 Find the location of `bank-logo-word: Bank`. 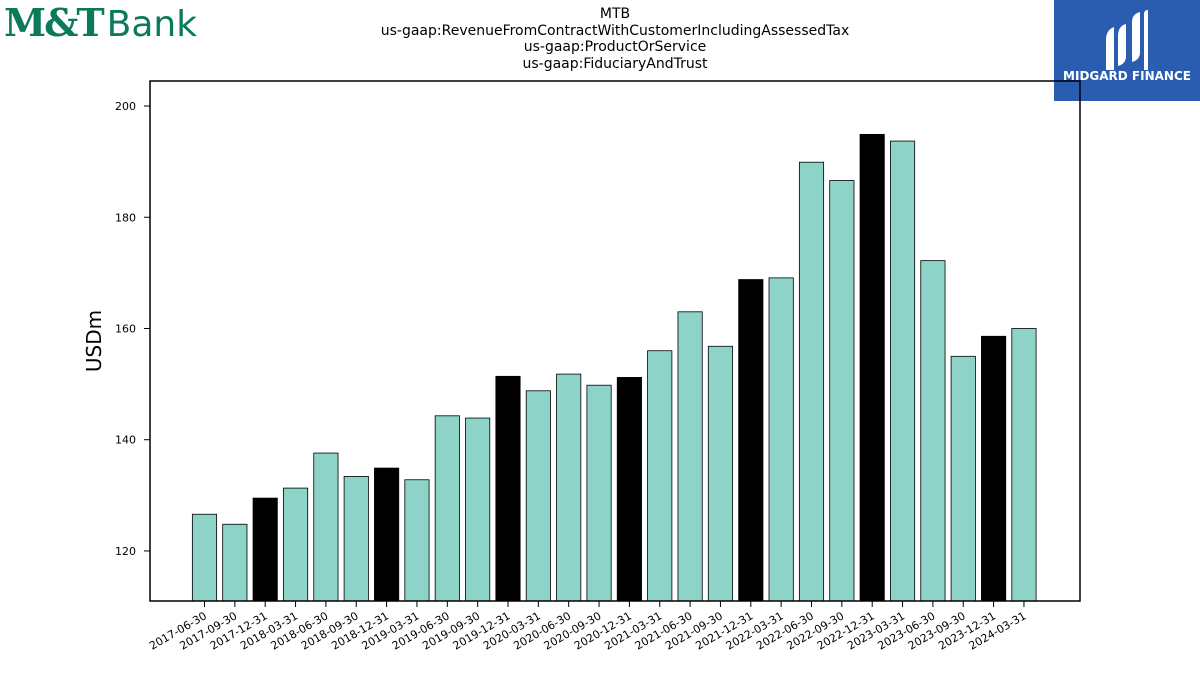

bank-logo-word: Bank is located at coordinates (152, 24).